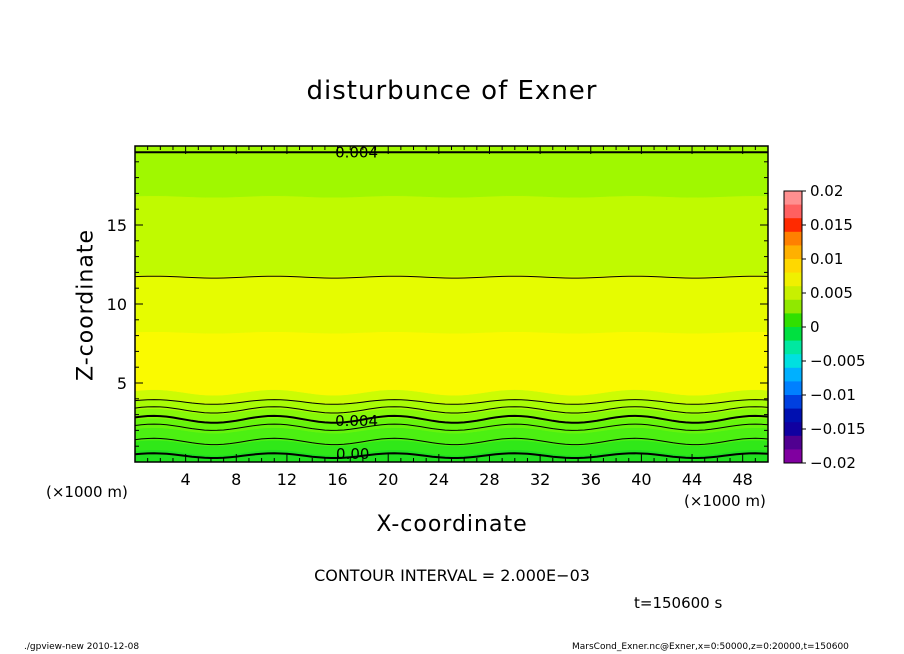 The height and width of the screenshot is (654, 904). I want to click on y-tick-label: 5, so click(122, 383).